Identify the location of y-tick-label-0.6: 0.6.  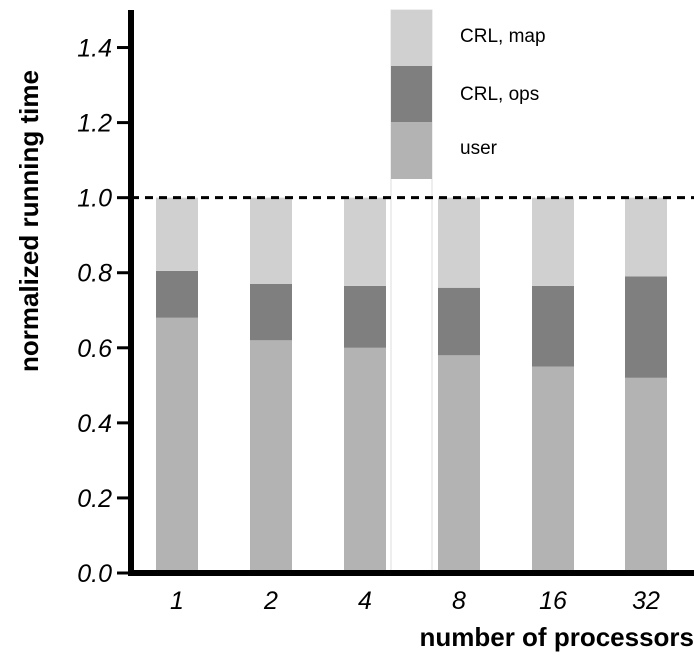
(94, 349).